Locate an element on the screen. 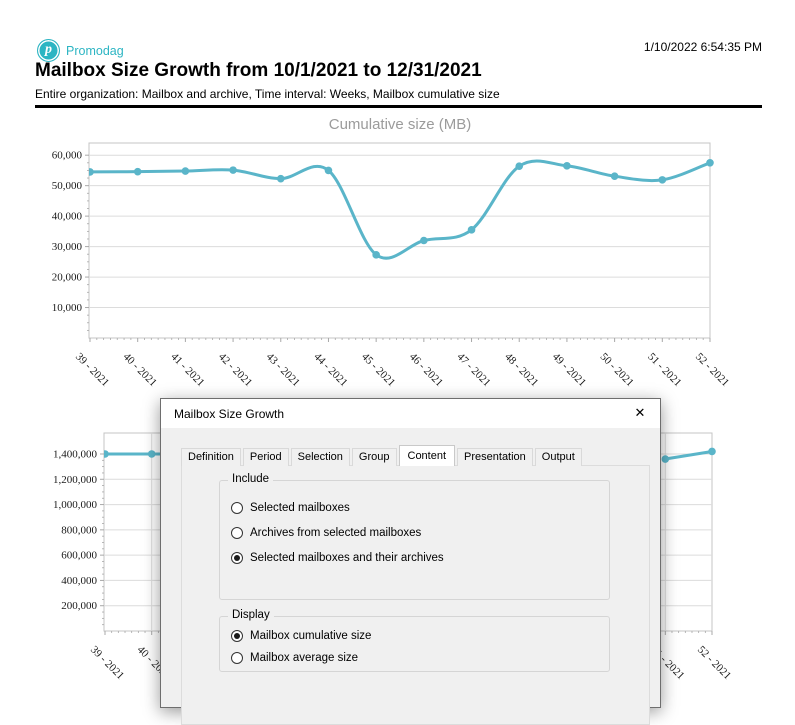  radio-option: Selected mailboxes and their archives is located at coordinates (414, 557).